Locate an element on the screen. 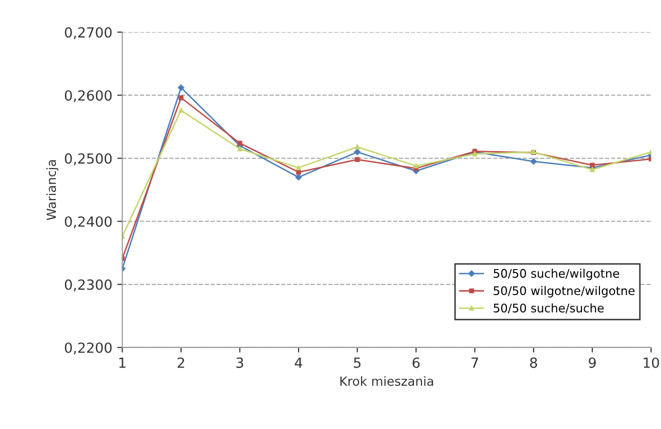  x-tick-label: 10 is located at coordinates (651, 362).